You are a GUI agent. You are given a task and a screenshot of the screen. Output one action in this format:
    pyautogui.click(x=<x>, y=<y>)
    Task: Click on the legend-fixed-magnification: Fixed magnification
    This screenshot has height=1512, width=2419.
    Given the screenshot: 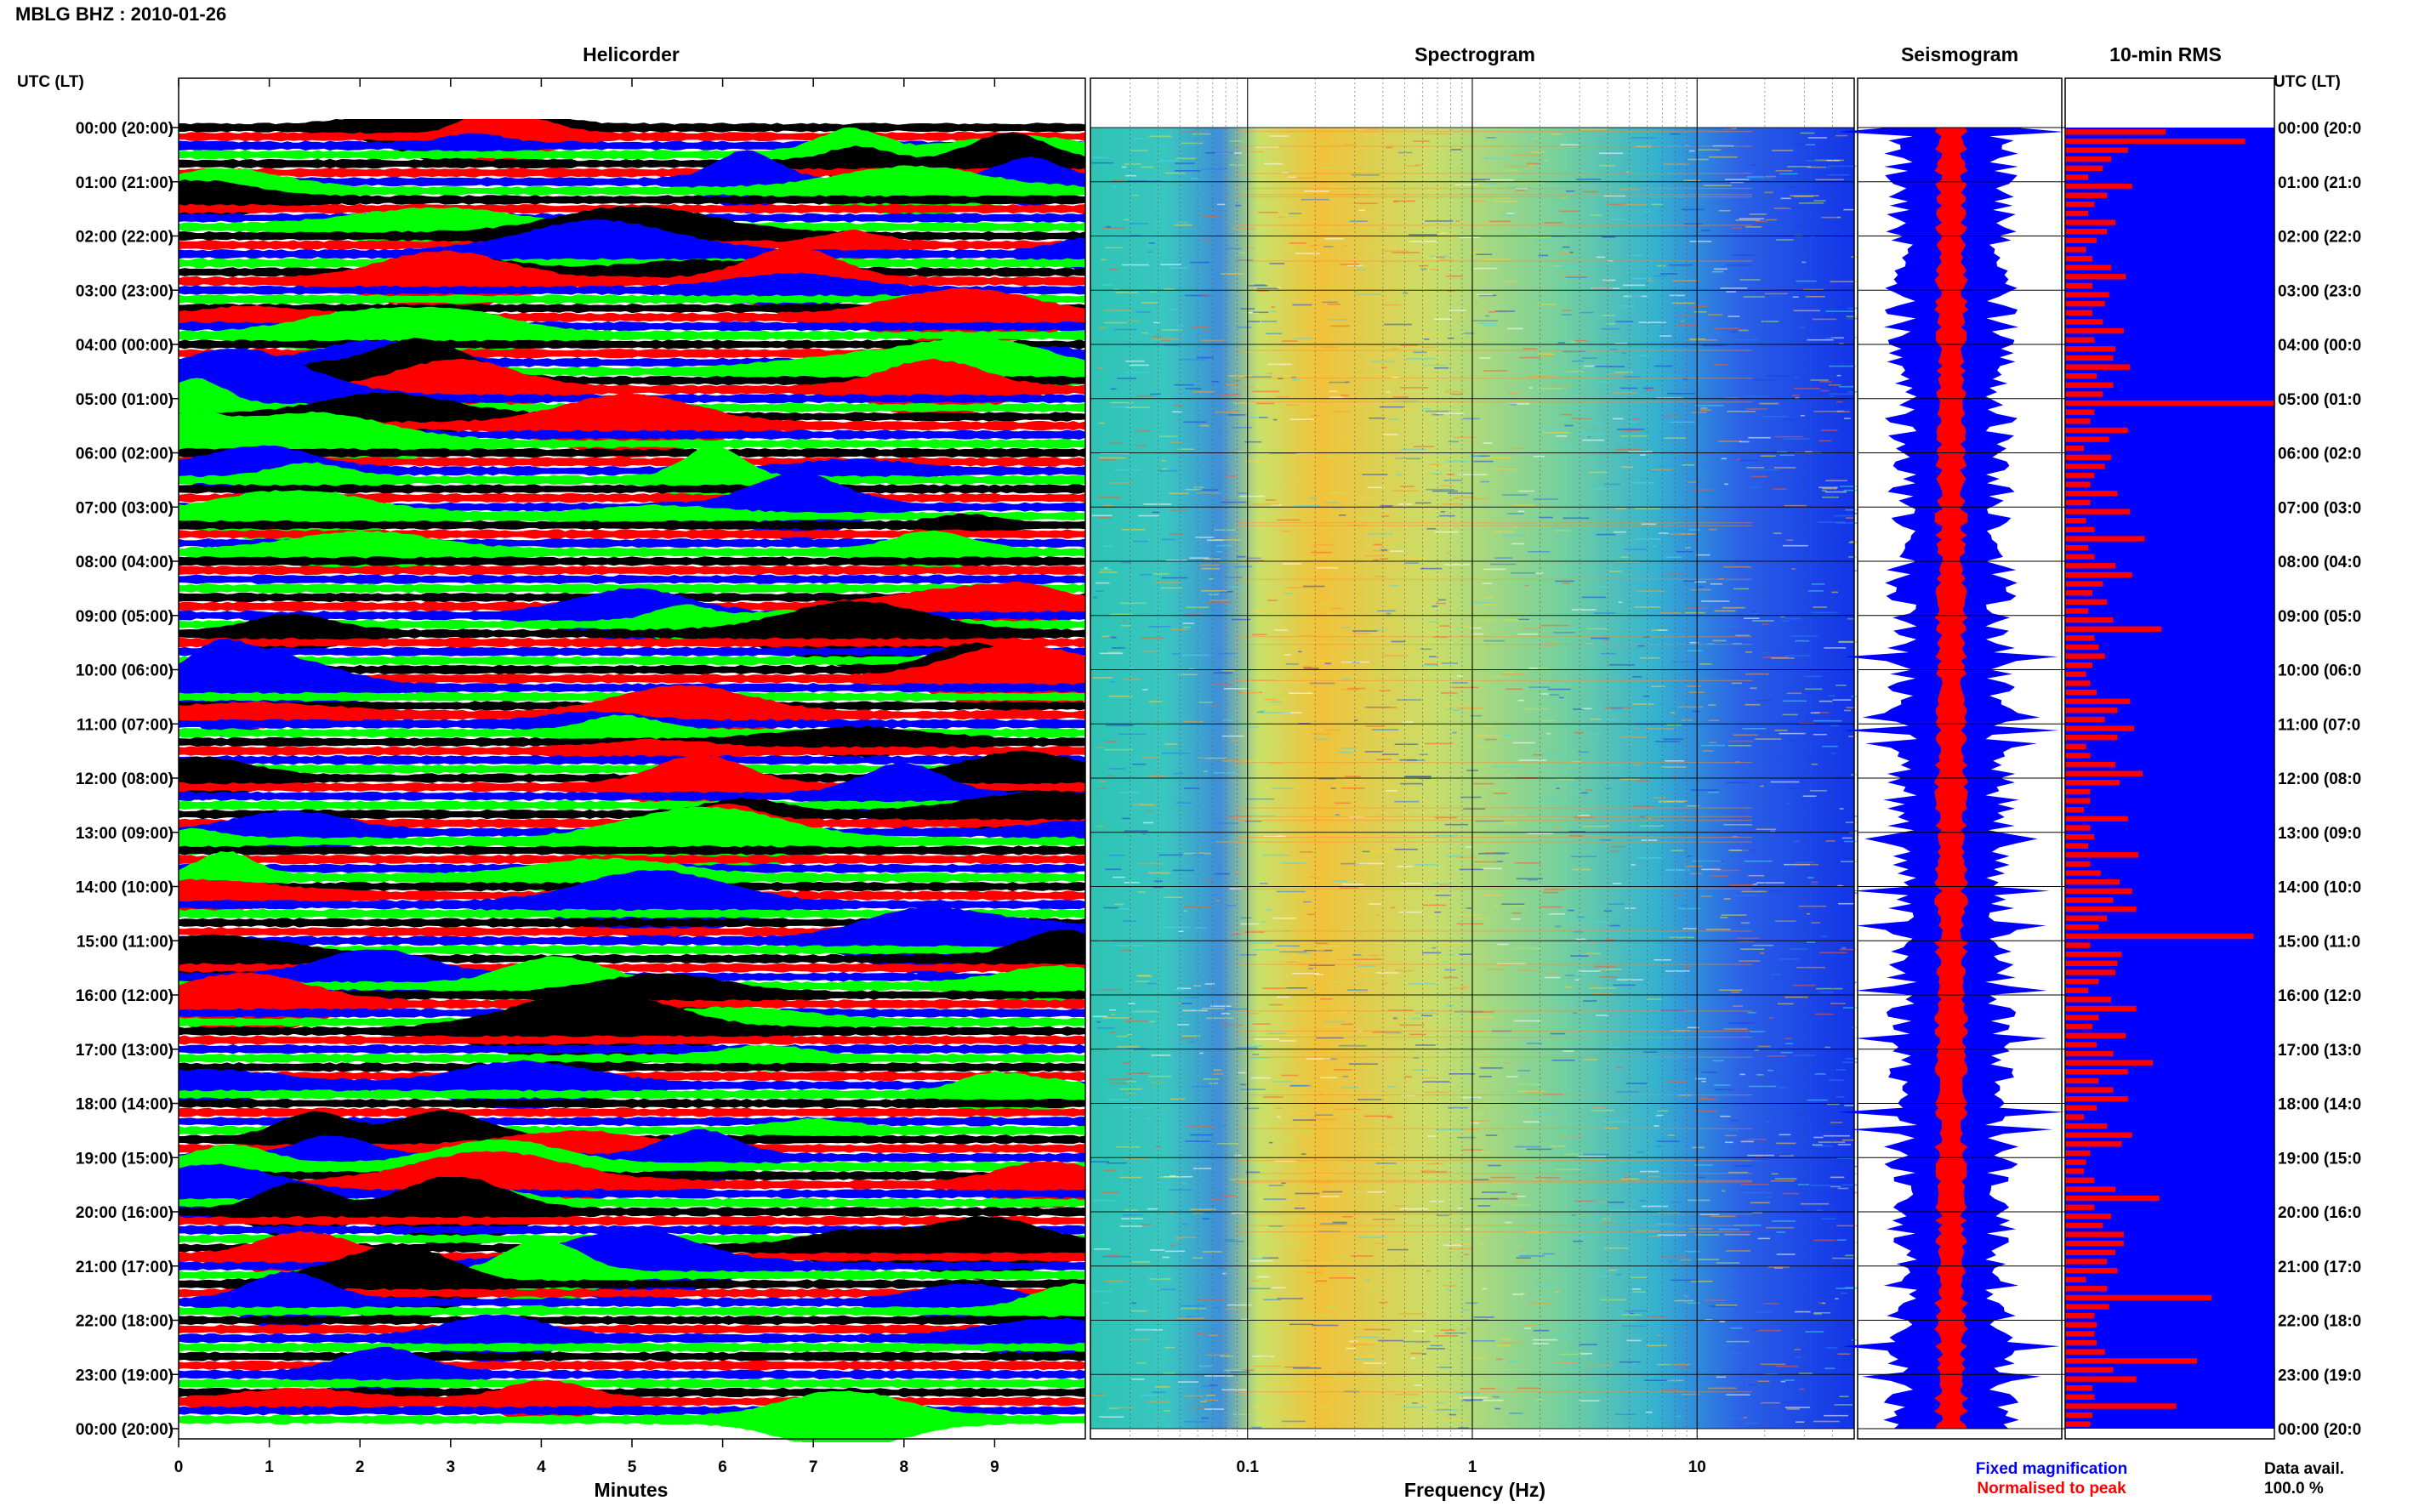 What is the action you would take?
    pyautogui.click(x=2051, y=1469)
    